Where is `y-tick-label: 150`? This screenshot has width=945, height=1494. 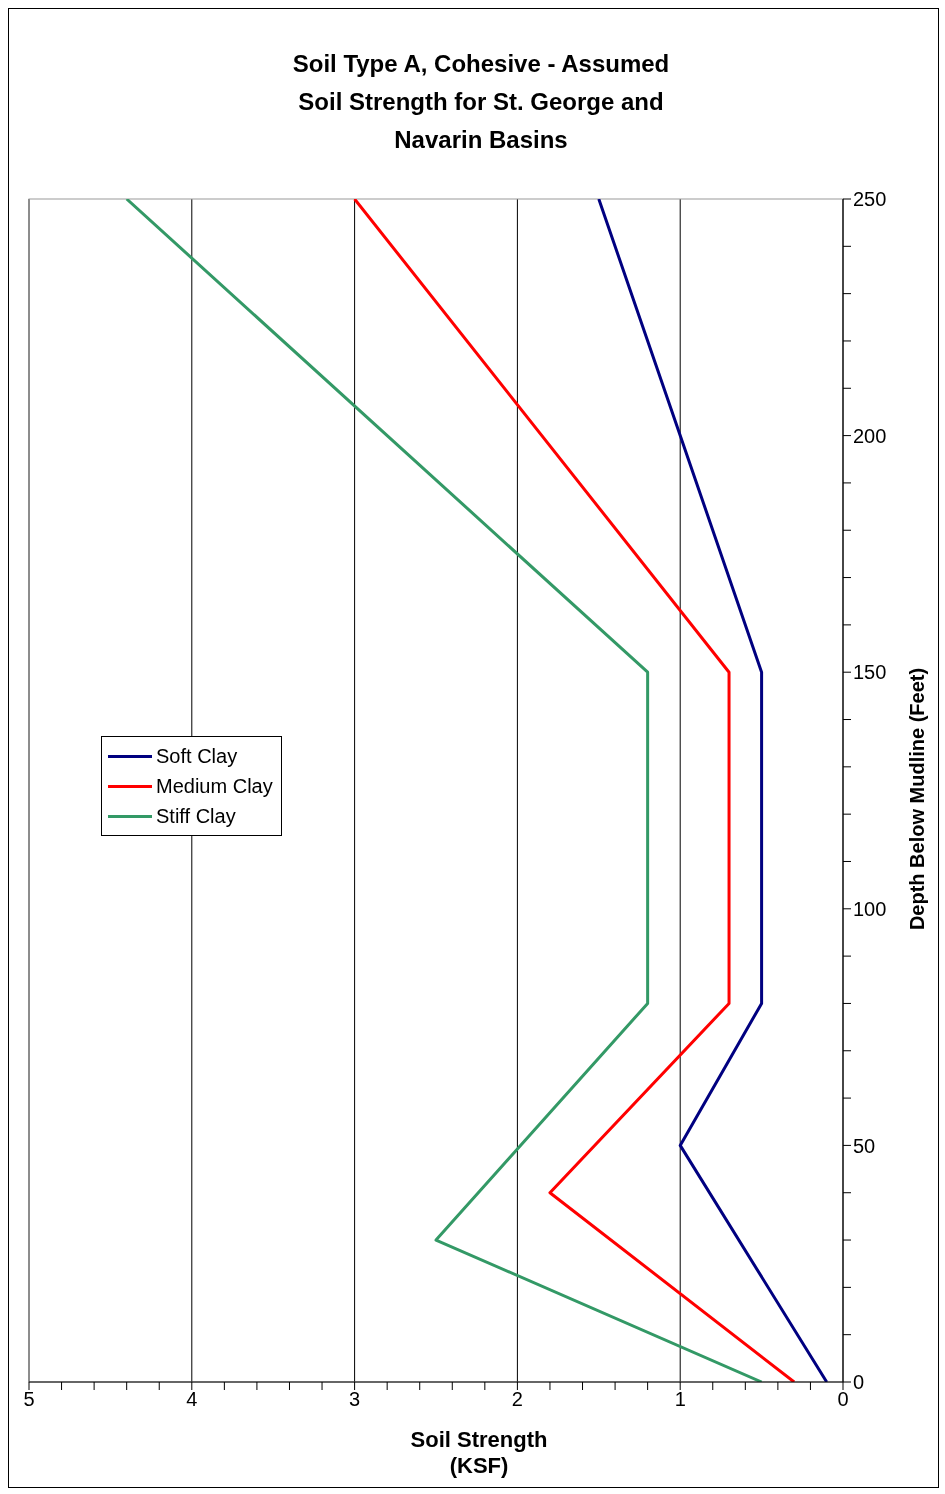
y-tick-label: 150 is located at coordinates (870, 672).